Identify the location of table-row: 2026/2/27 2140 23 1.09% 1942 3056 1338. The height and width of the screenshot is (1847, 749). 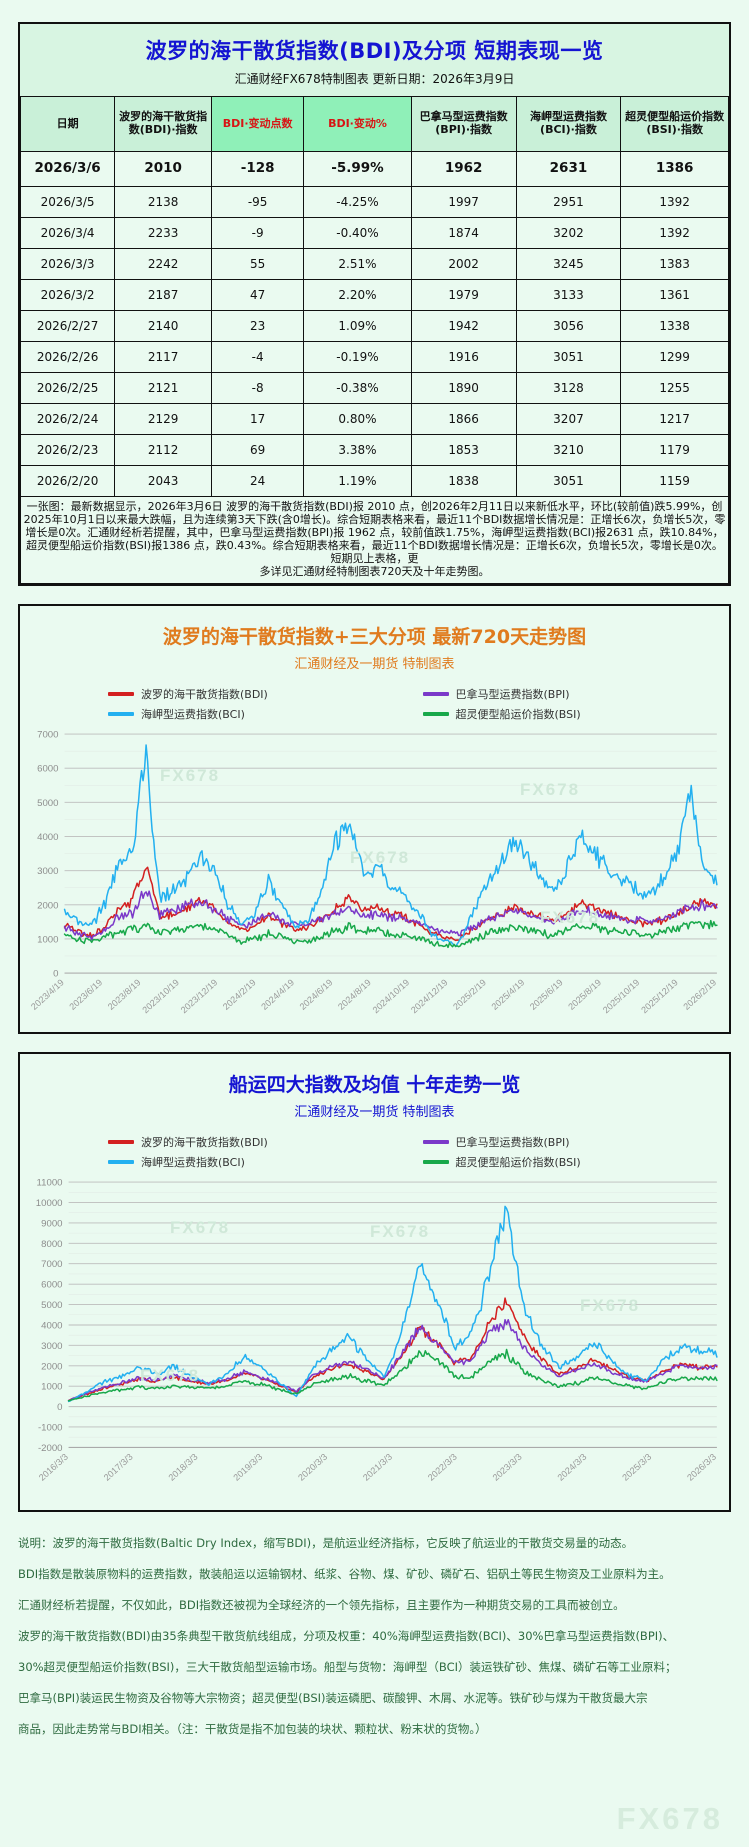
(374, 326).